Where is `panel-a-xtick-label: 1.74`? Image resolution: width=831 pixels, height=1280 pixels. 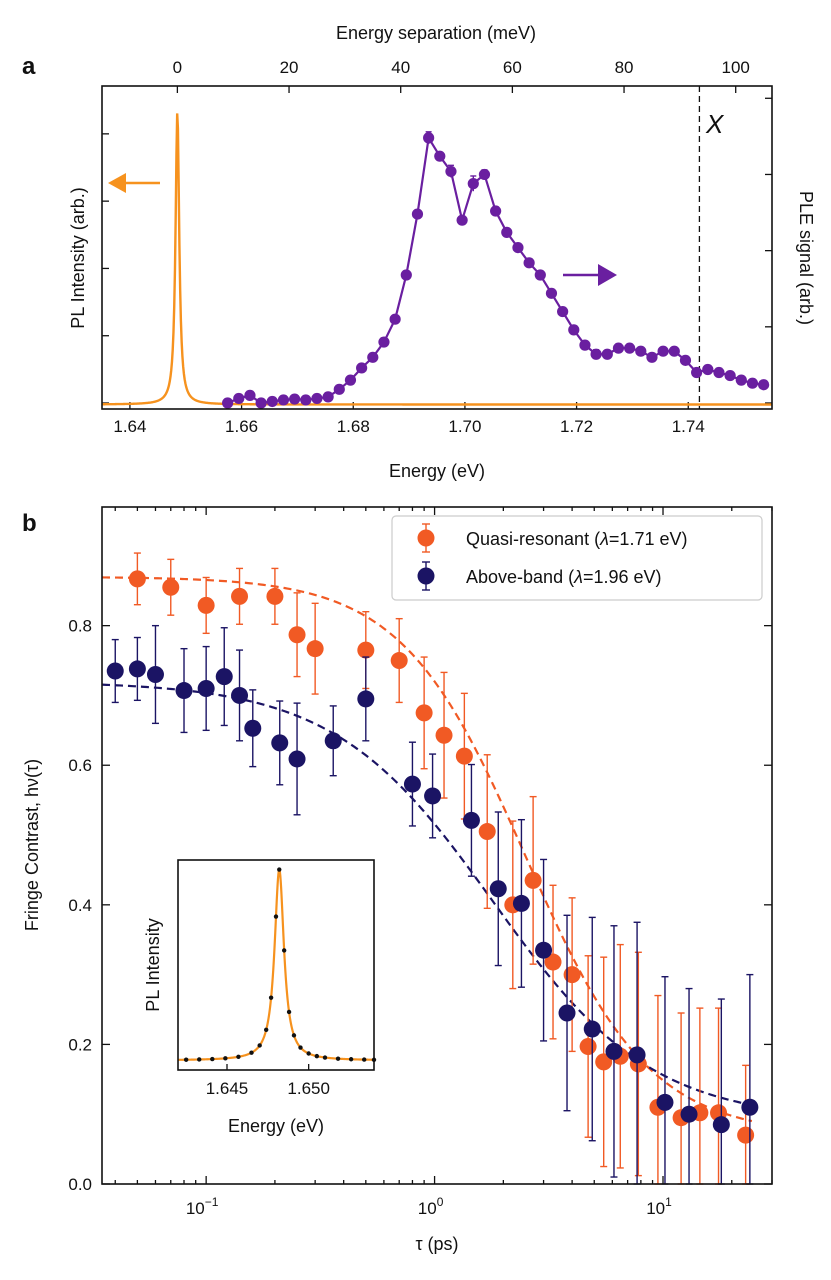 panel-a-xtick-label: 1.74 is located at coordinates (688, 426).